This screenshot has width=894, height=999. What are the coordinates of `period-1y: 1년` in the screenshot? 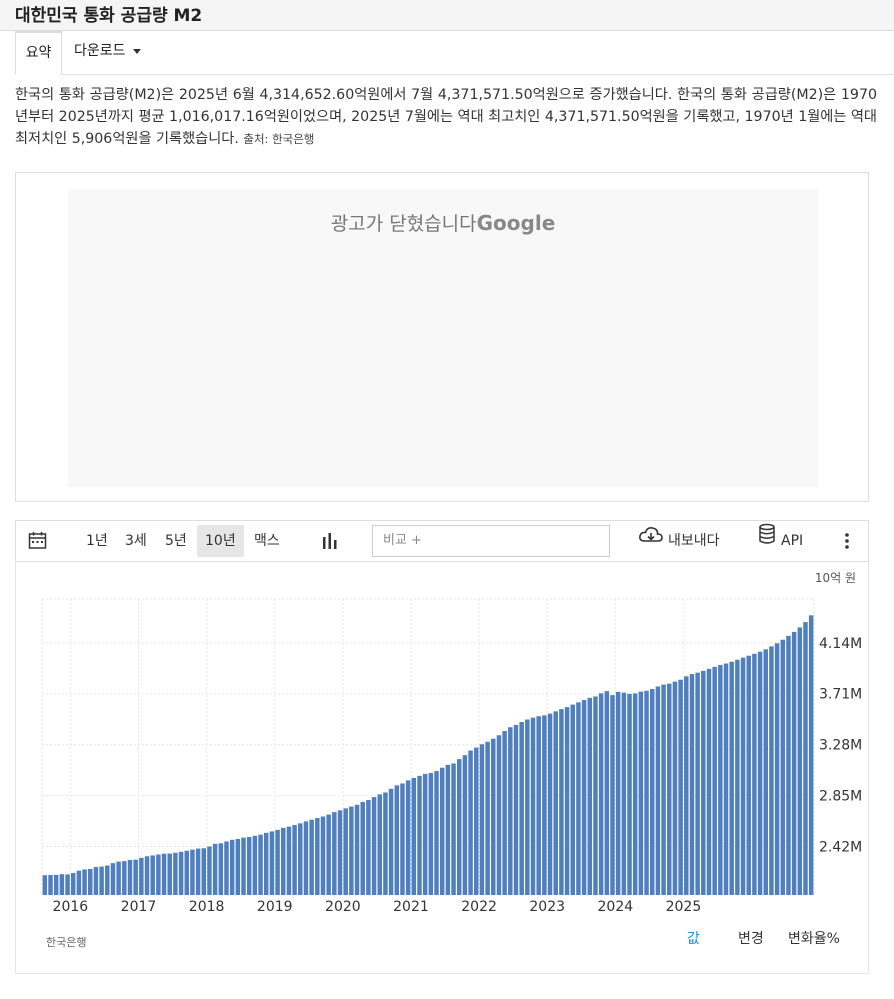 It's located at (97, 541).